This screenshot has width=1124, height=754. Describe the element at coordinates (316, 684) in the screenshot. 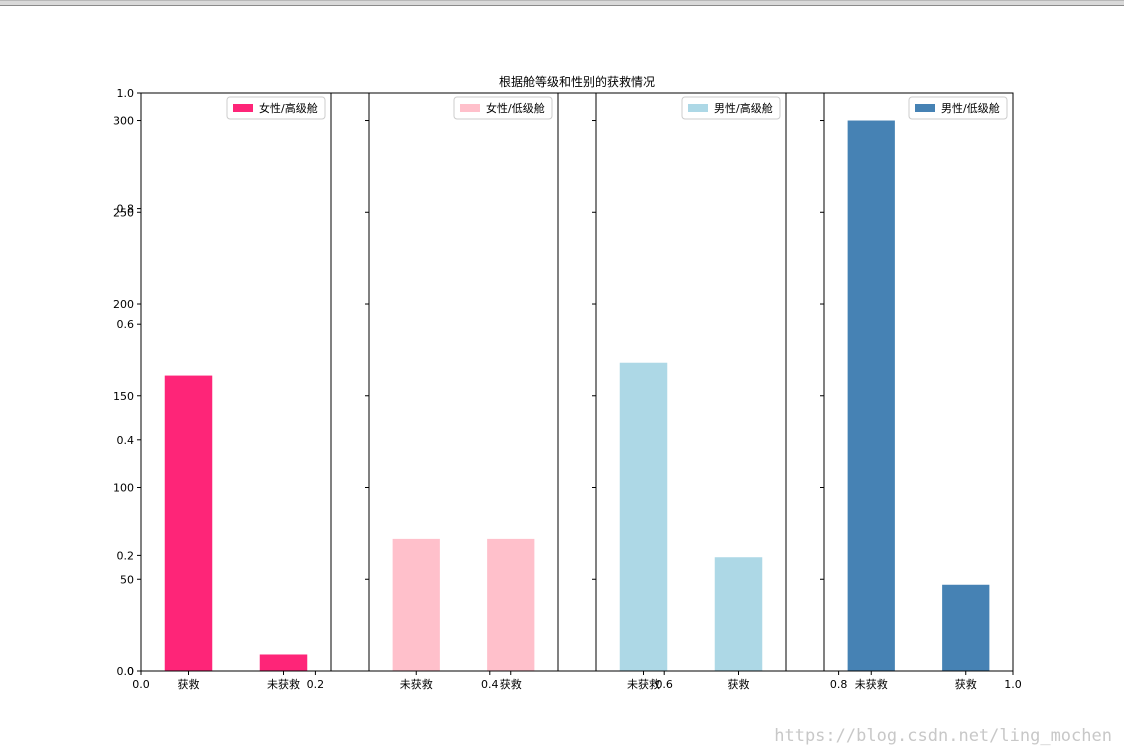

I see `bg-x-tick-label: 0.2` at that location.